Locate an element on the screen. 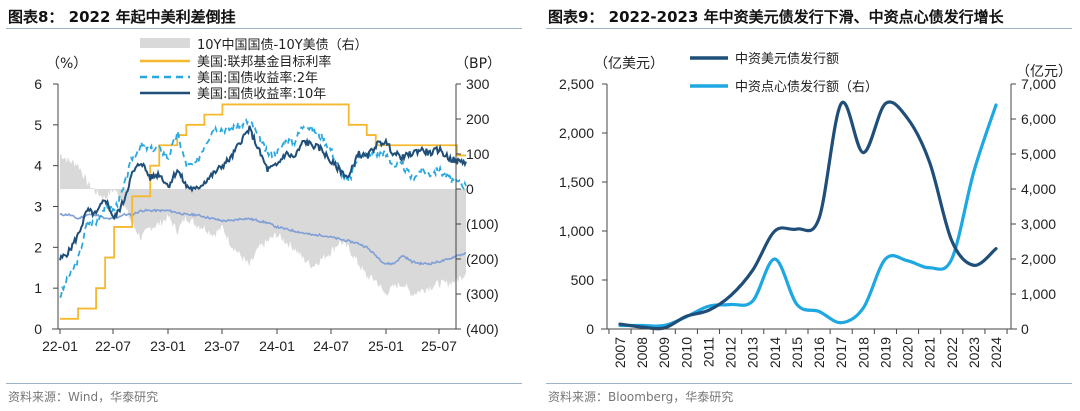 This screenshot has height=411, width=1080. y-tick-label: 2,000 is located at coordinates (576, 133).